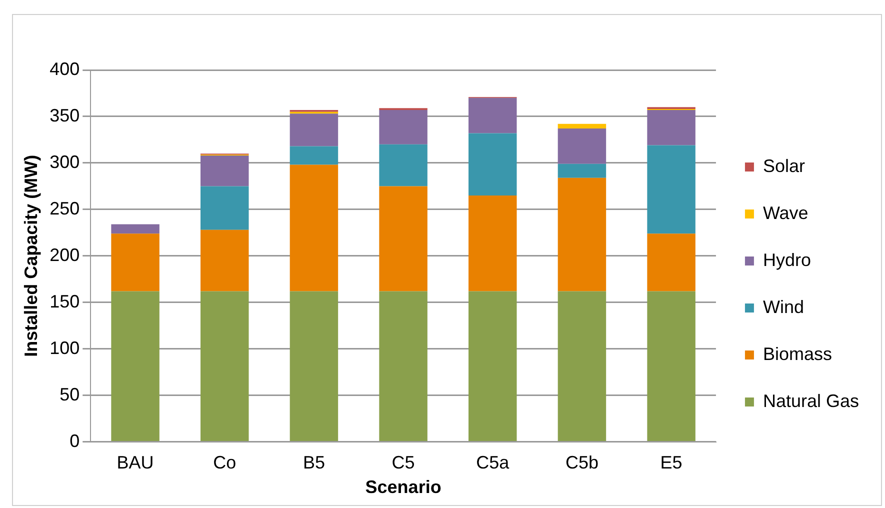 This screenshot has height=508, width=885. Describe the element at coordinates (65, 68) in the screenshot. I see `y-tick-label: 400` at that location.